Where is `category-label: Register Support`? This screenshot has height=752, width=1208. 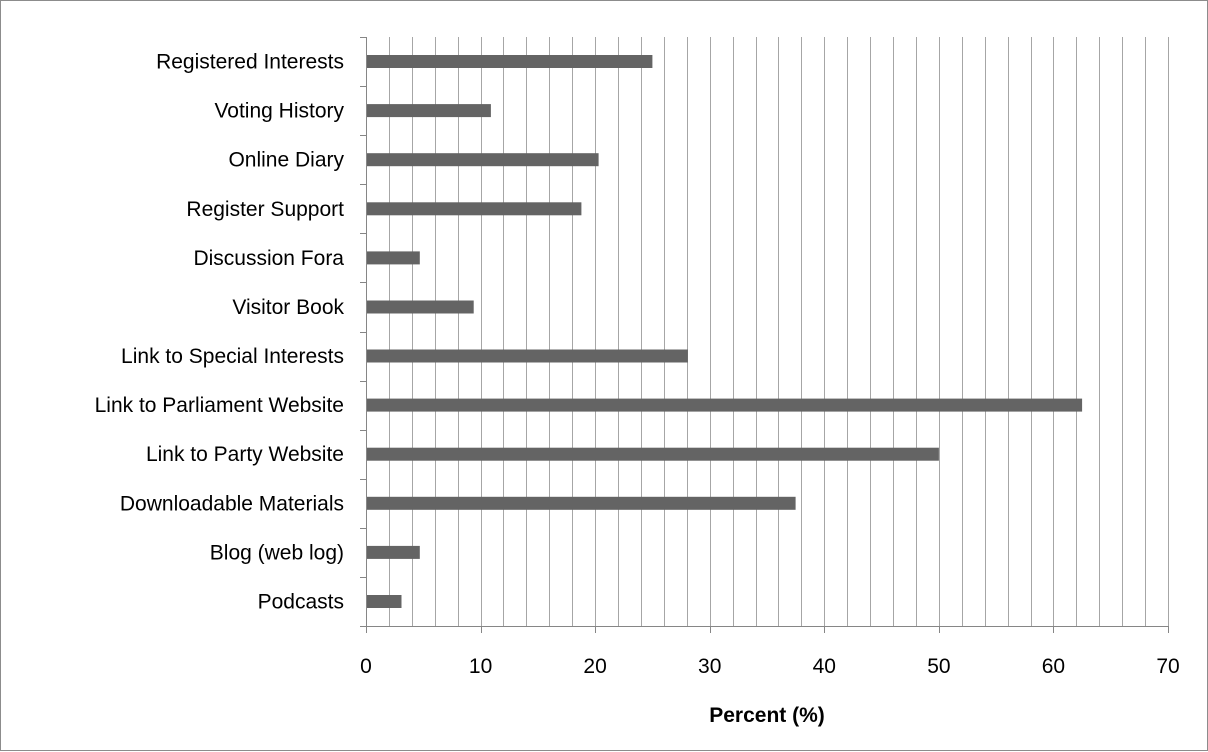
category-label: Register Support is located at coordinates (265, 209).